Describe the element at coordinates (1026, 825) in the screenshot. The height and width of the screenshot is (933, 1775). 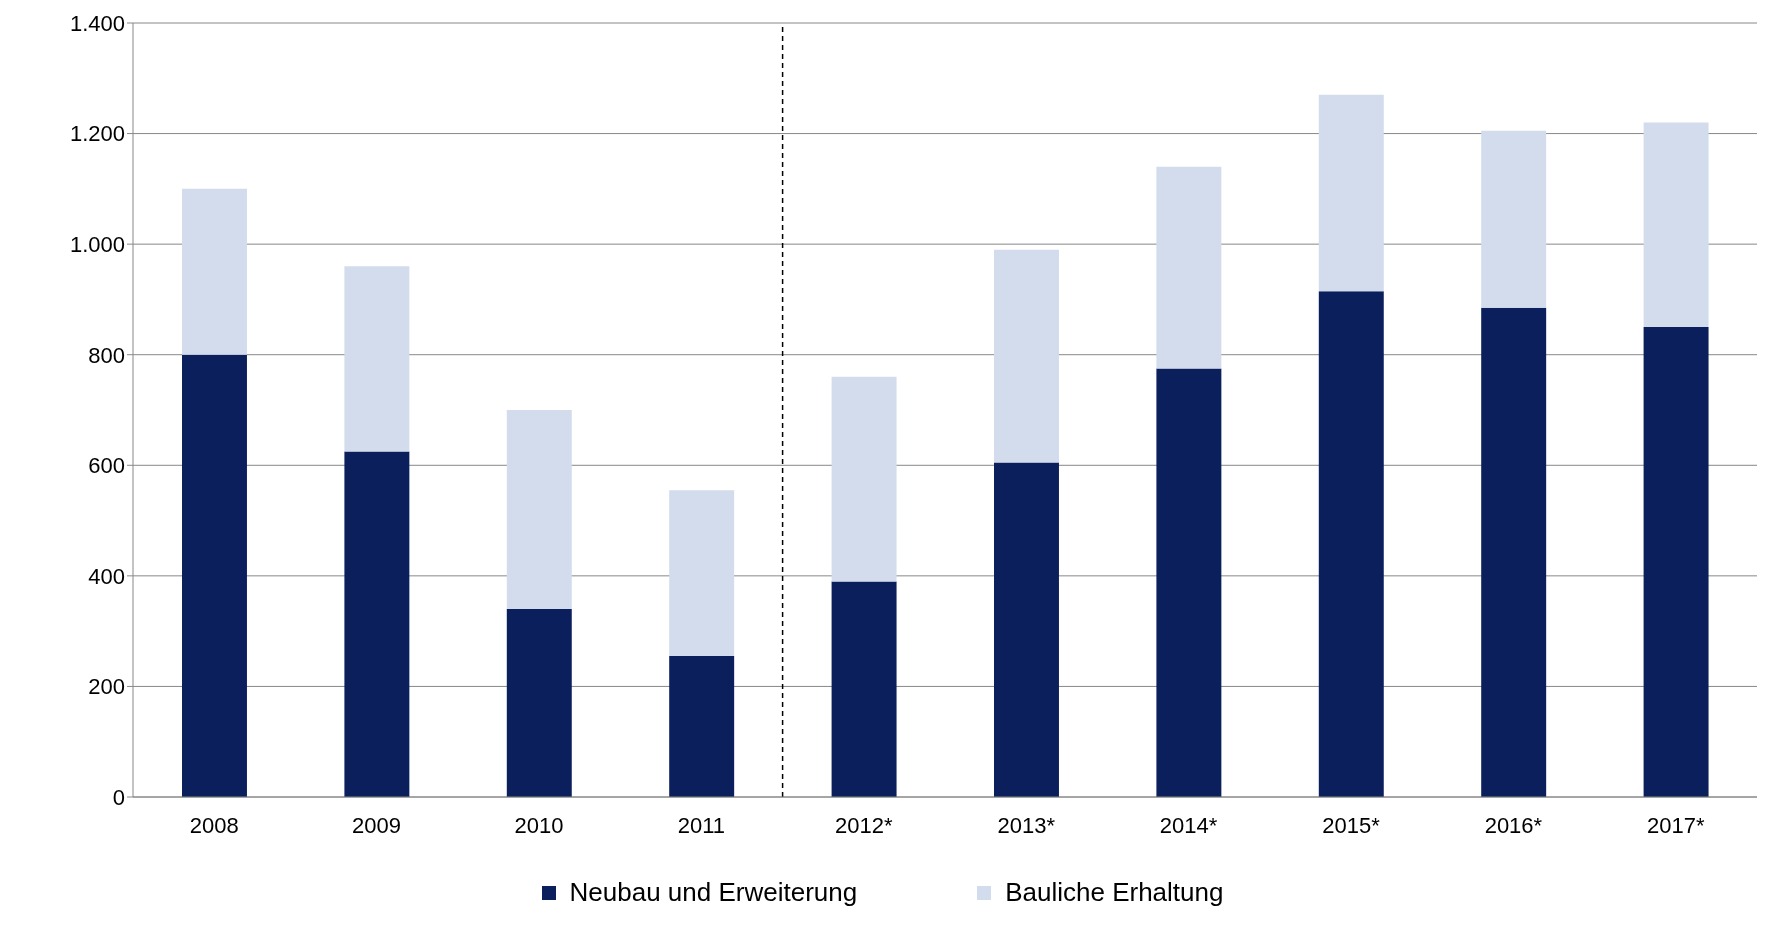
I see `x-tick-label: 2013*` at that location.